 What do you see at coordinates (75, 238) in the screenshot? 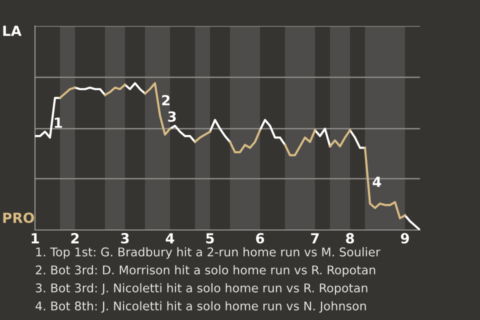
I see `x-tick-label: 2` at bounding box center [75, 238].